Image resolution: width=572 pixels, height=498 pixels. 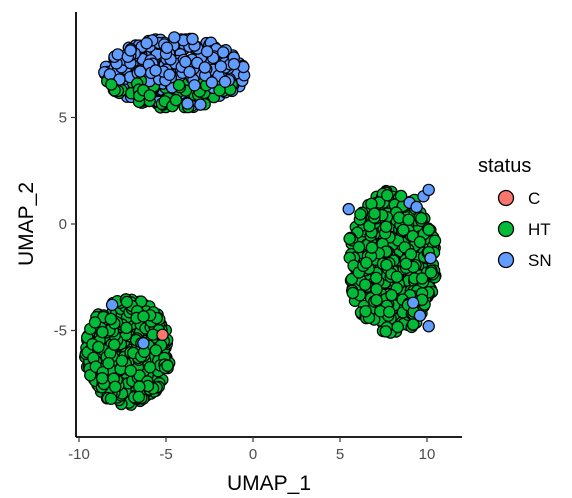 I want to click on x-tick-label: -10, so click(x=79, y=454).